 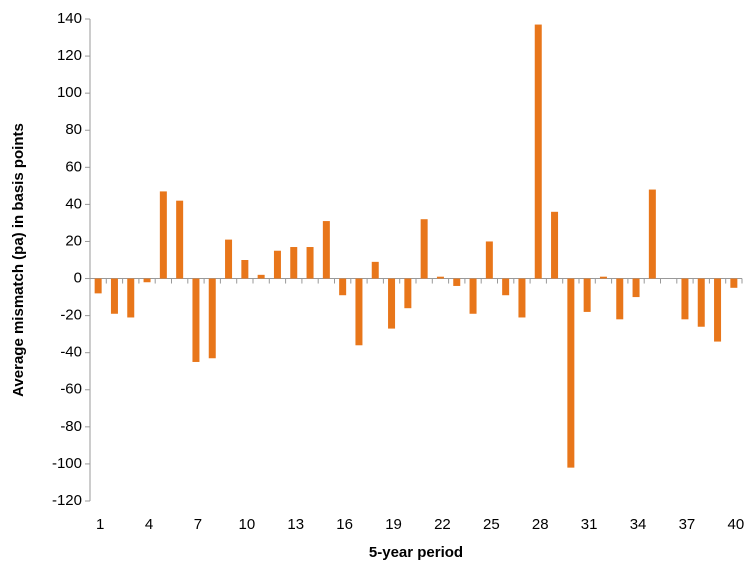 What do you see at coordinates (73, 129) in the screenshot?
I see `y-tick-label: 80` at bounding box center [73, 129].